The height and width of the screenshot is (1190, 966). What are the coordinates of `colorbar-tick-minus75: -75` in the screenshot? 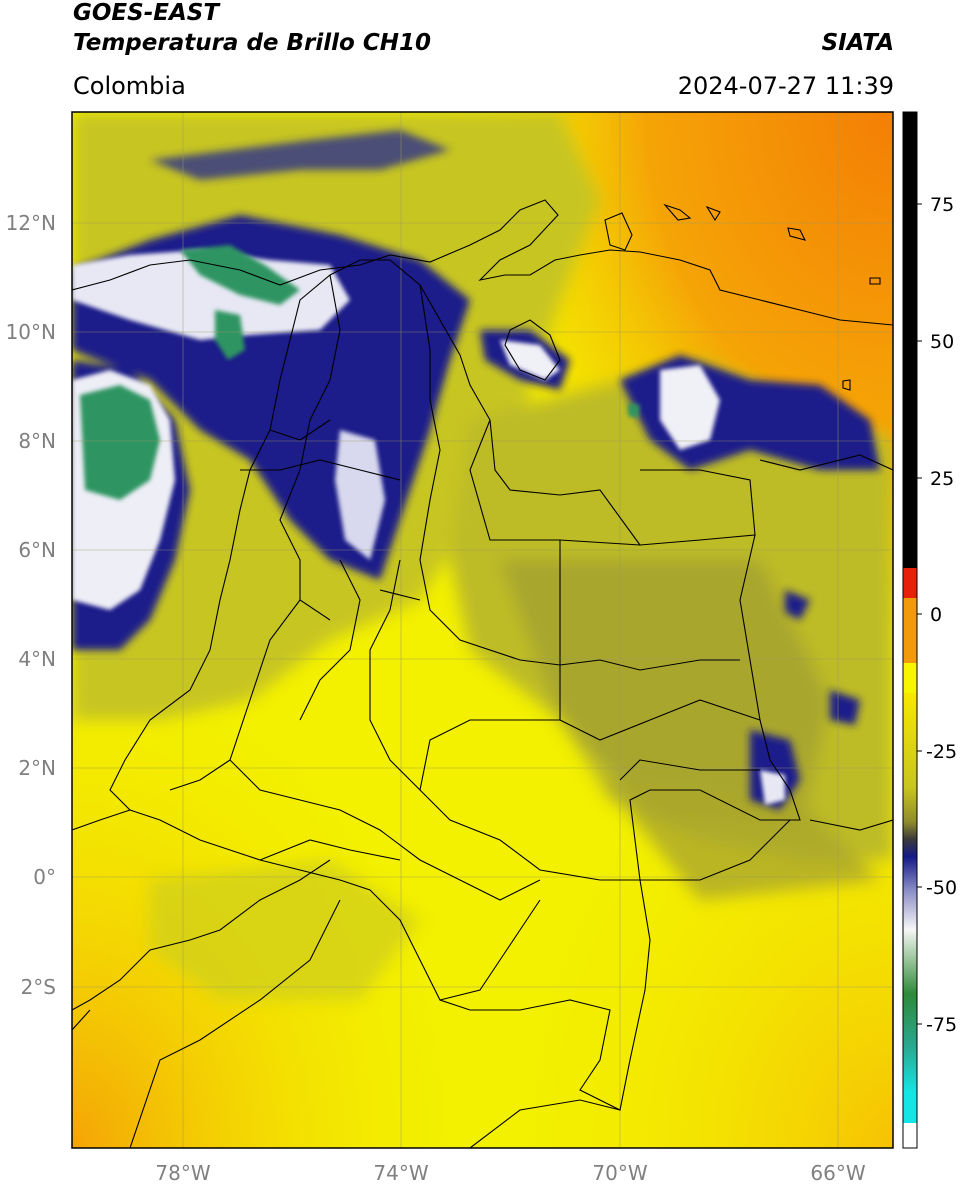 It's located at (941, 1025).